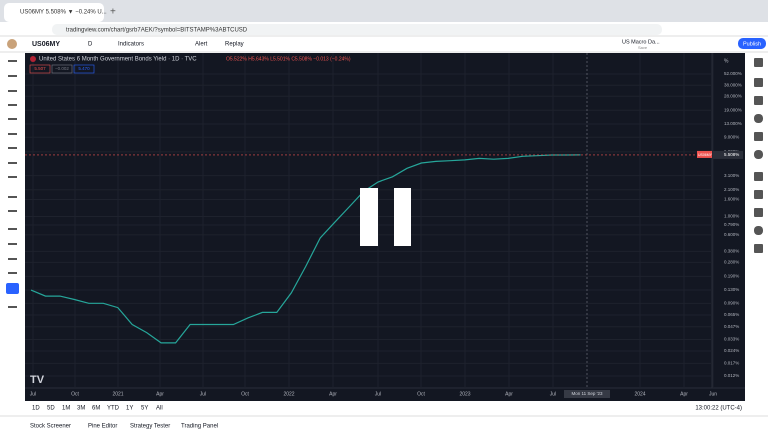 The image size is (768, 439). Describe the element at coordinates (81, 409) in the screenshot. I see `range-button: 3M` at that location.